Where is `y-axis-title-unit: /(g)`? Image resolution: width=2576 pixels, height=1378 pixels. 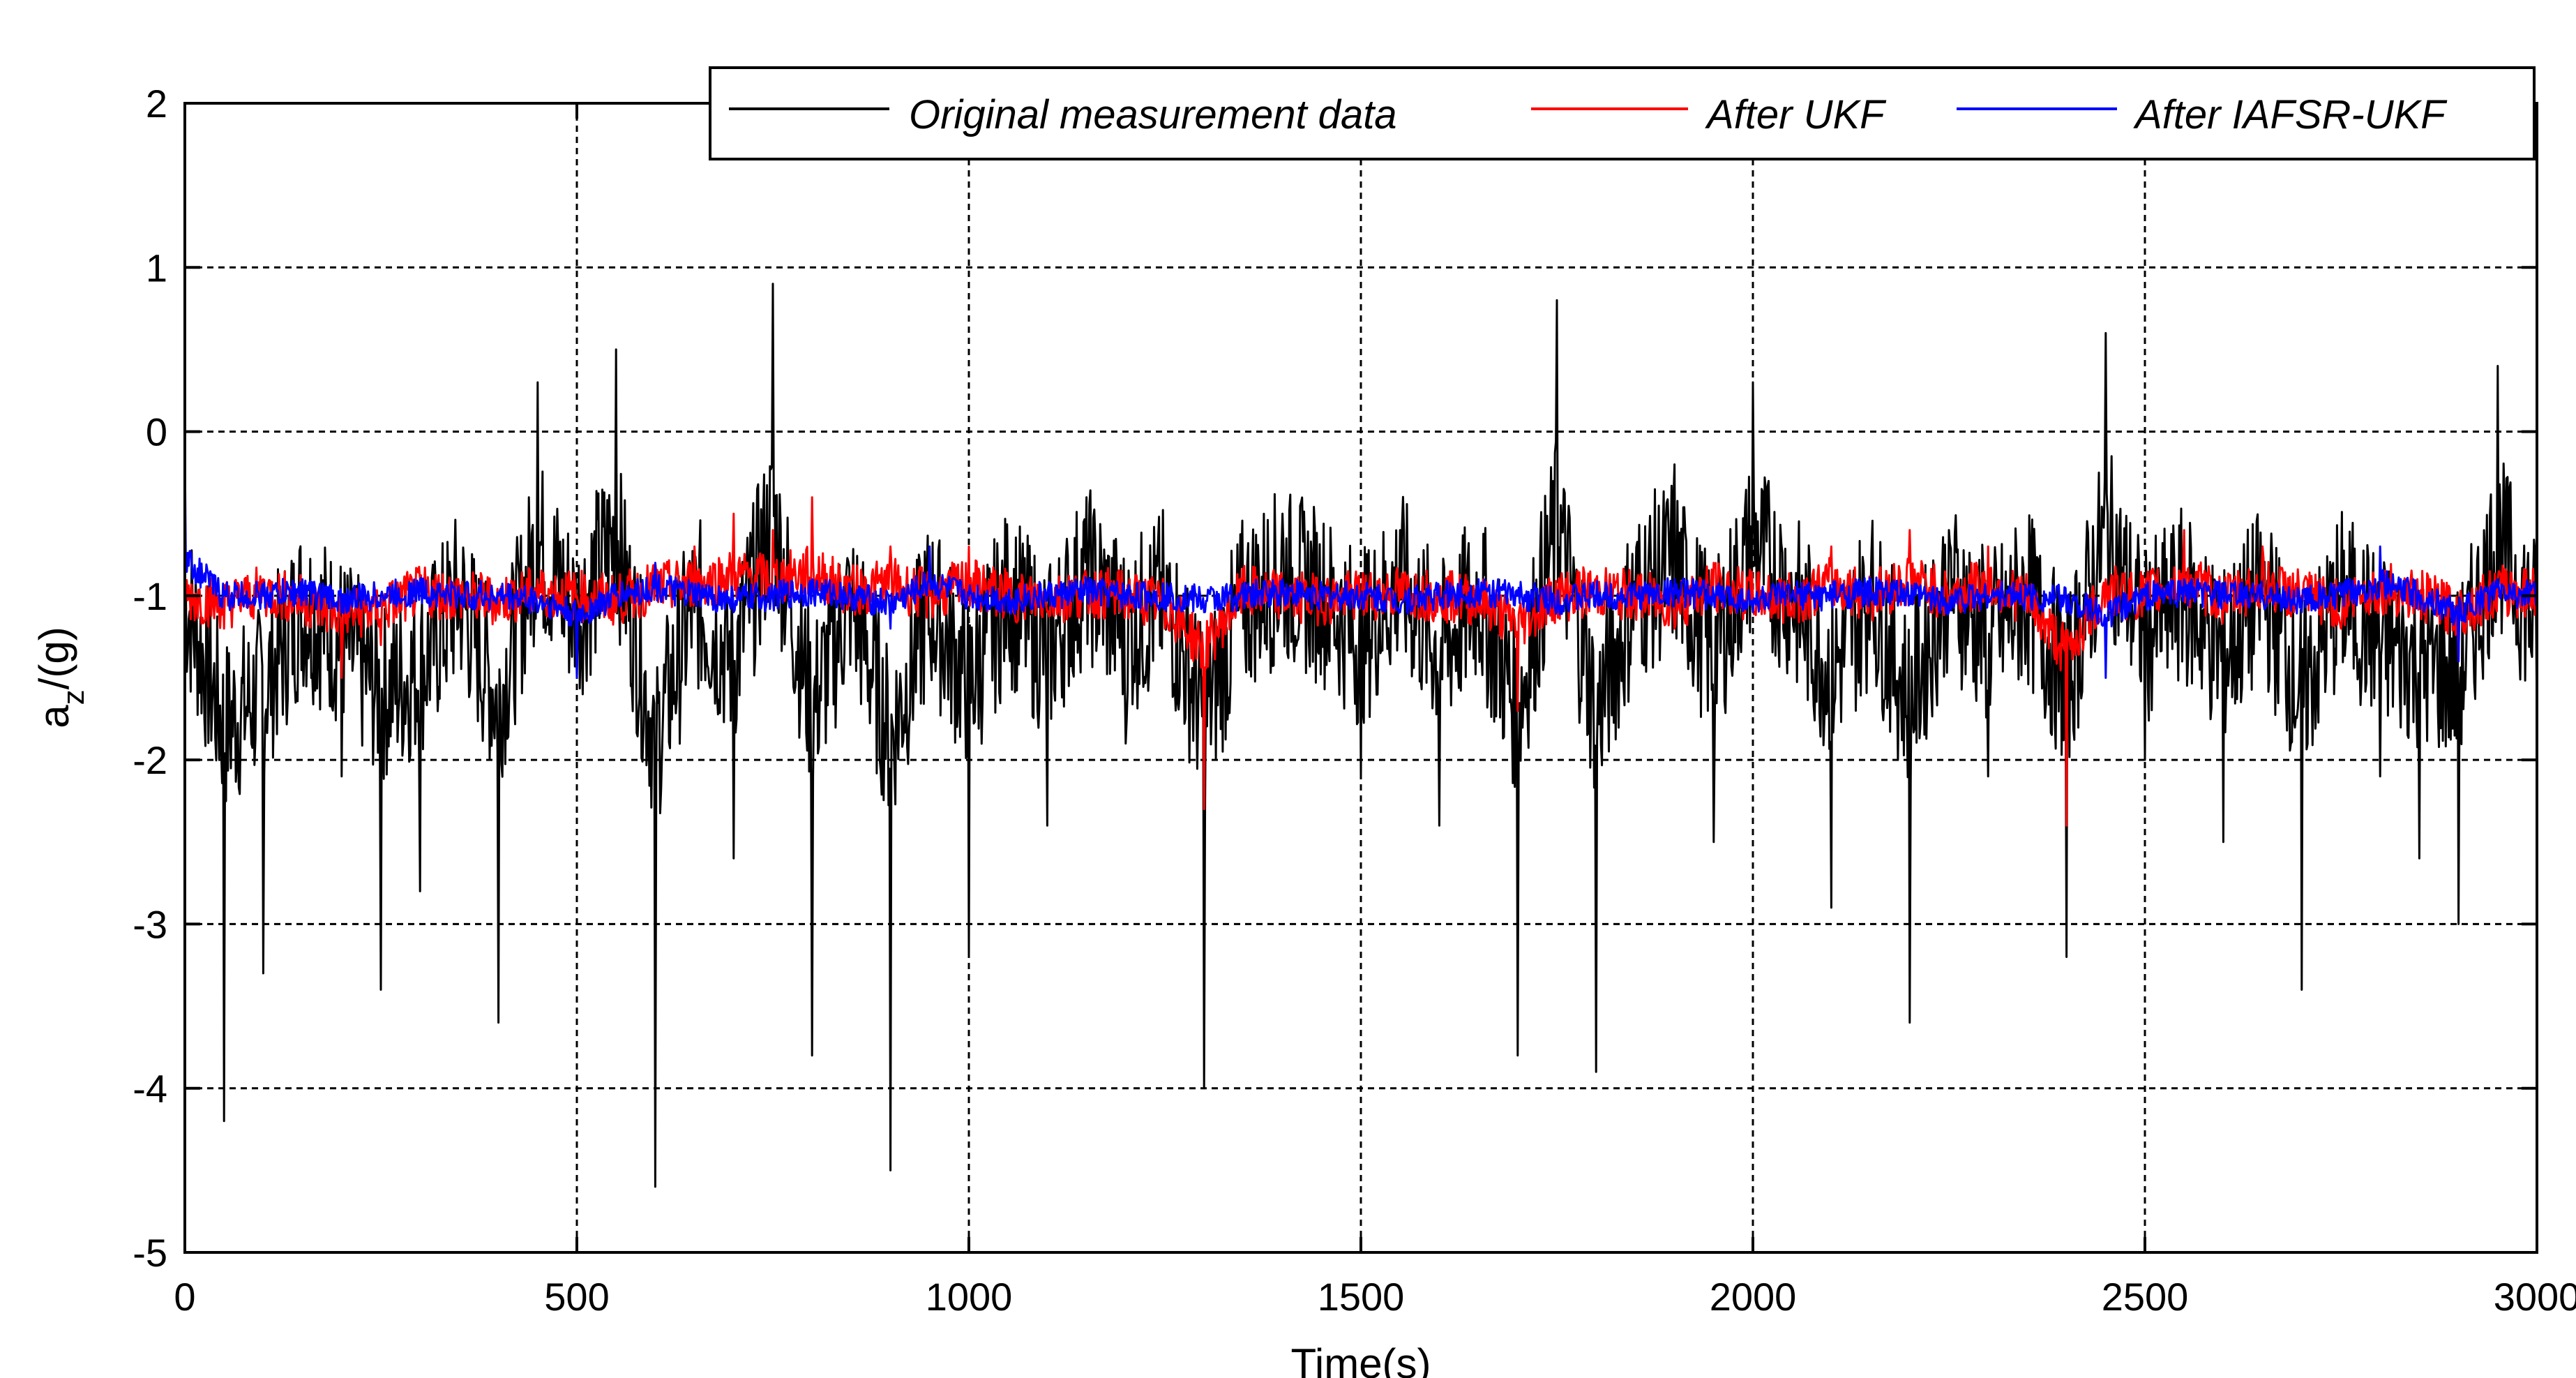 y-axis-title-unit: /(g) is located at coordinates (54, 658).